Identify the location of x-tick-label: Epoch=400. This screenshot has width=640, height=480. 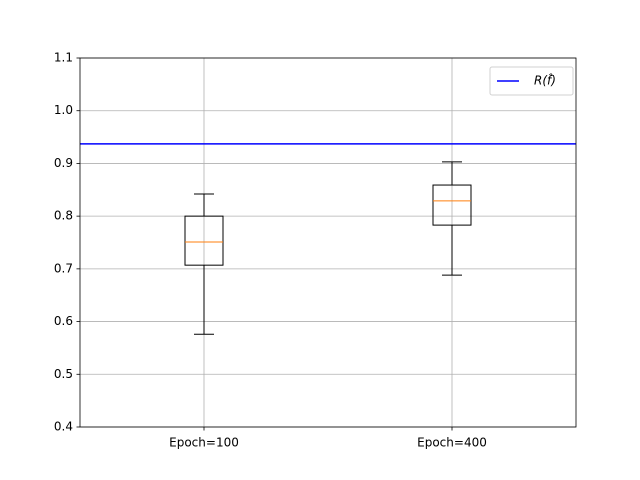
(452, 443).